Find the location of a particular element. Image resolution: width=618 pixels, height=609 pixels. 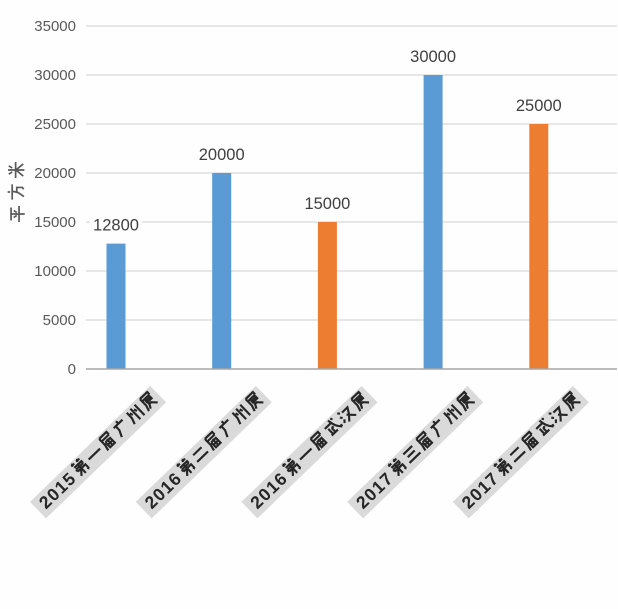

svg-text: 0 is located at coordinates (72, 369).